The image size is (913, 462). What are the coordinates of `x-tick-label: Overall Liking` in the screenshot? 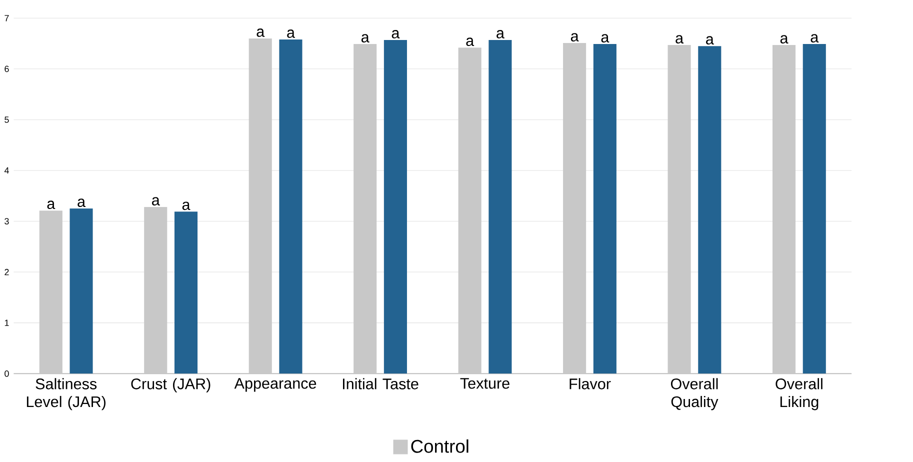 It's located at (799, 394).